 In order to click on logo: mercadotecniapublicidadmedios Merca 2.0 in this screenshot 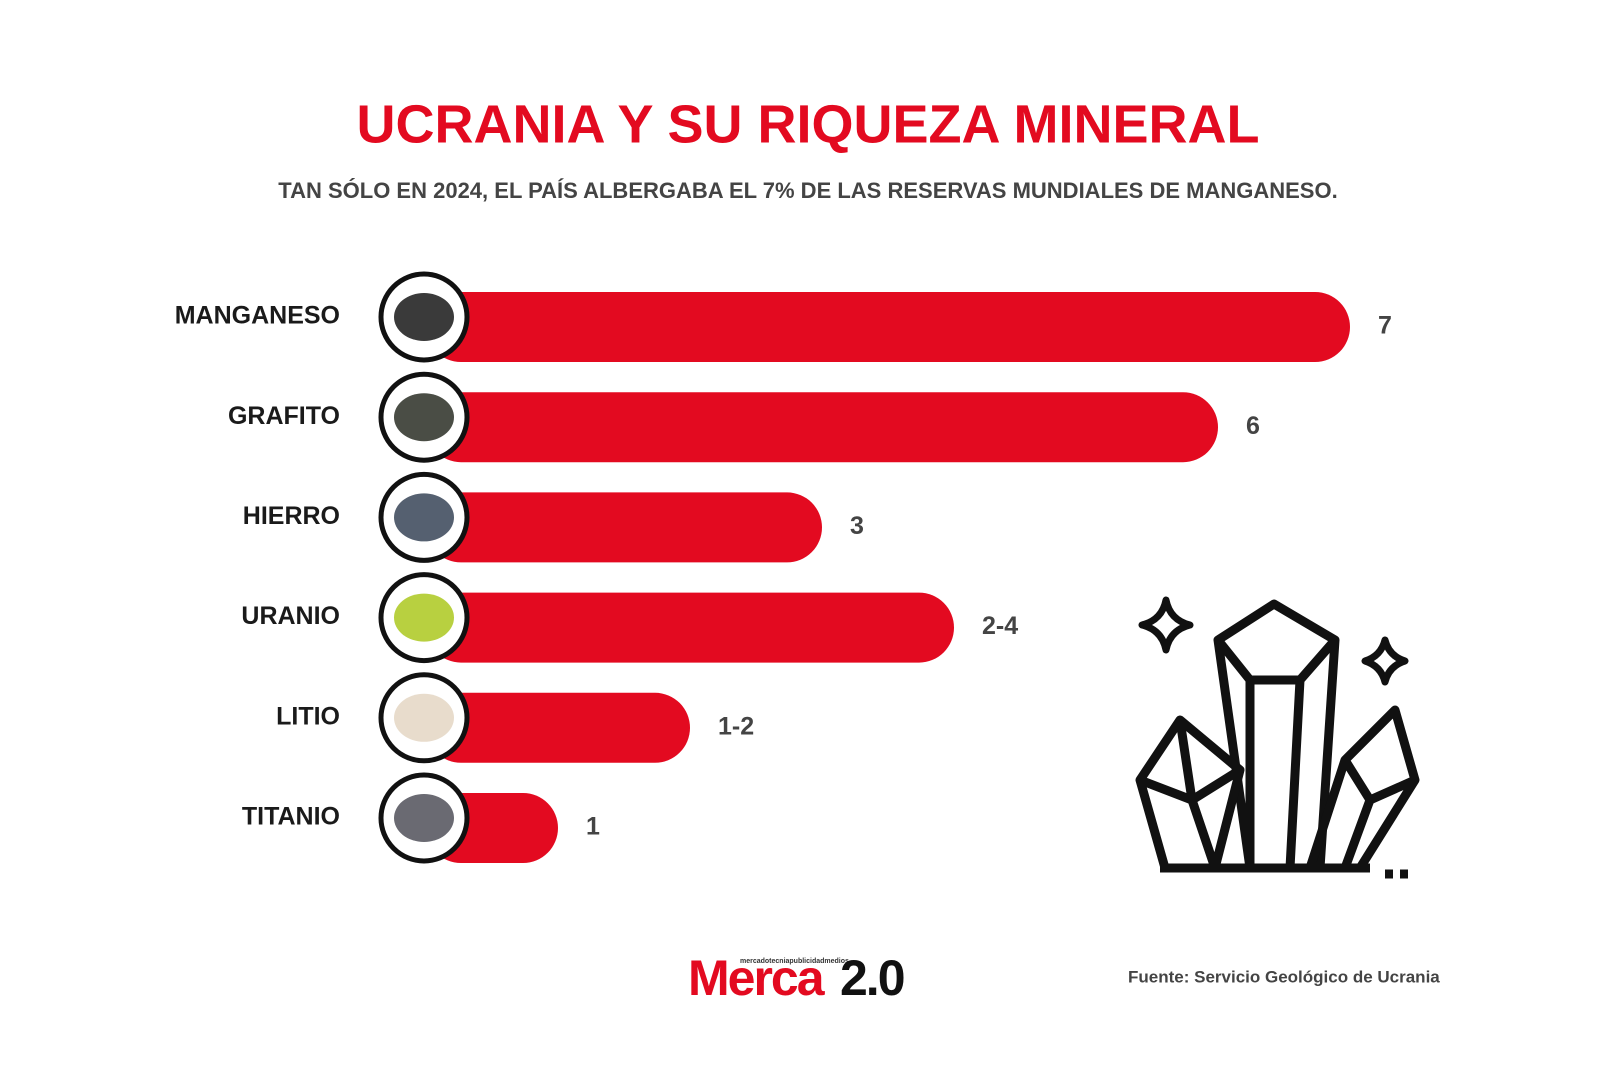, I will do `click(797, 978)`.